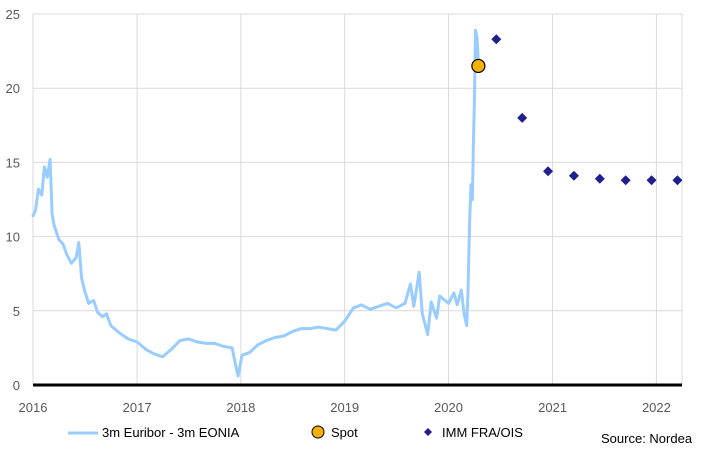 This screenshot has width=710, height=449. What do you see at coordinates (448, 407) in the screenshot?
I see `x-tick-label: 2020` at bounding box center [448, 407].